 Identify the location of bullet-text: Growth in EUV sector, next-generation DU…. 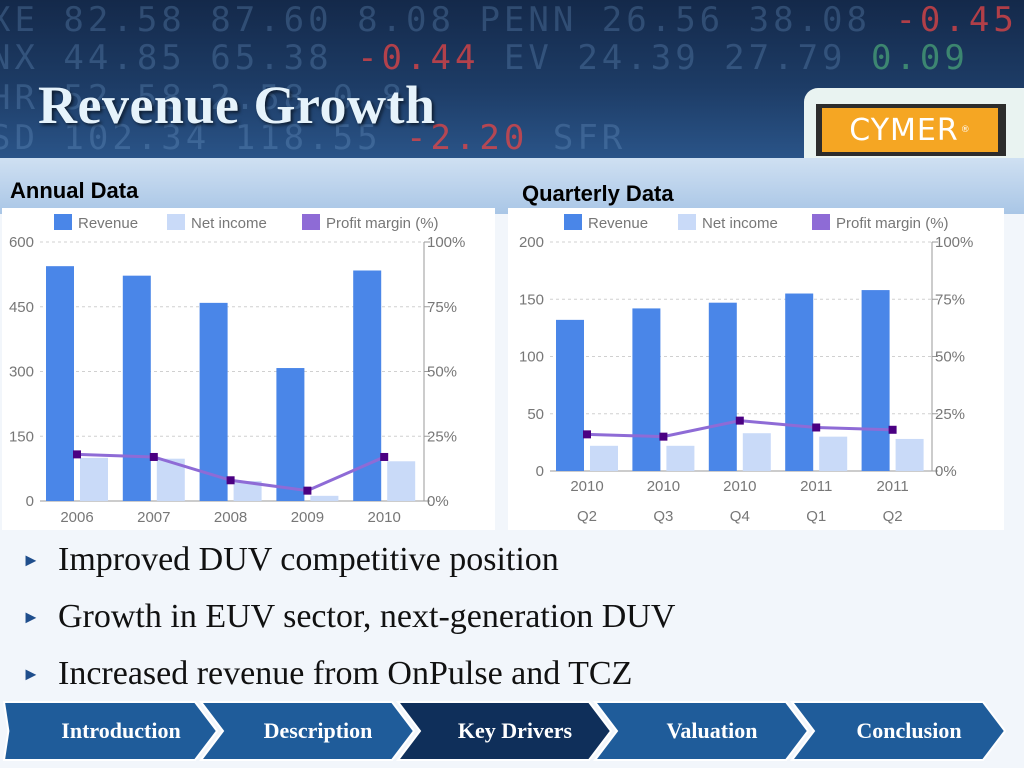
(367, 616).